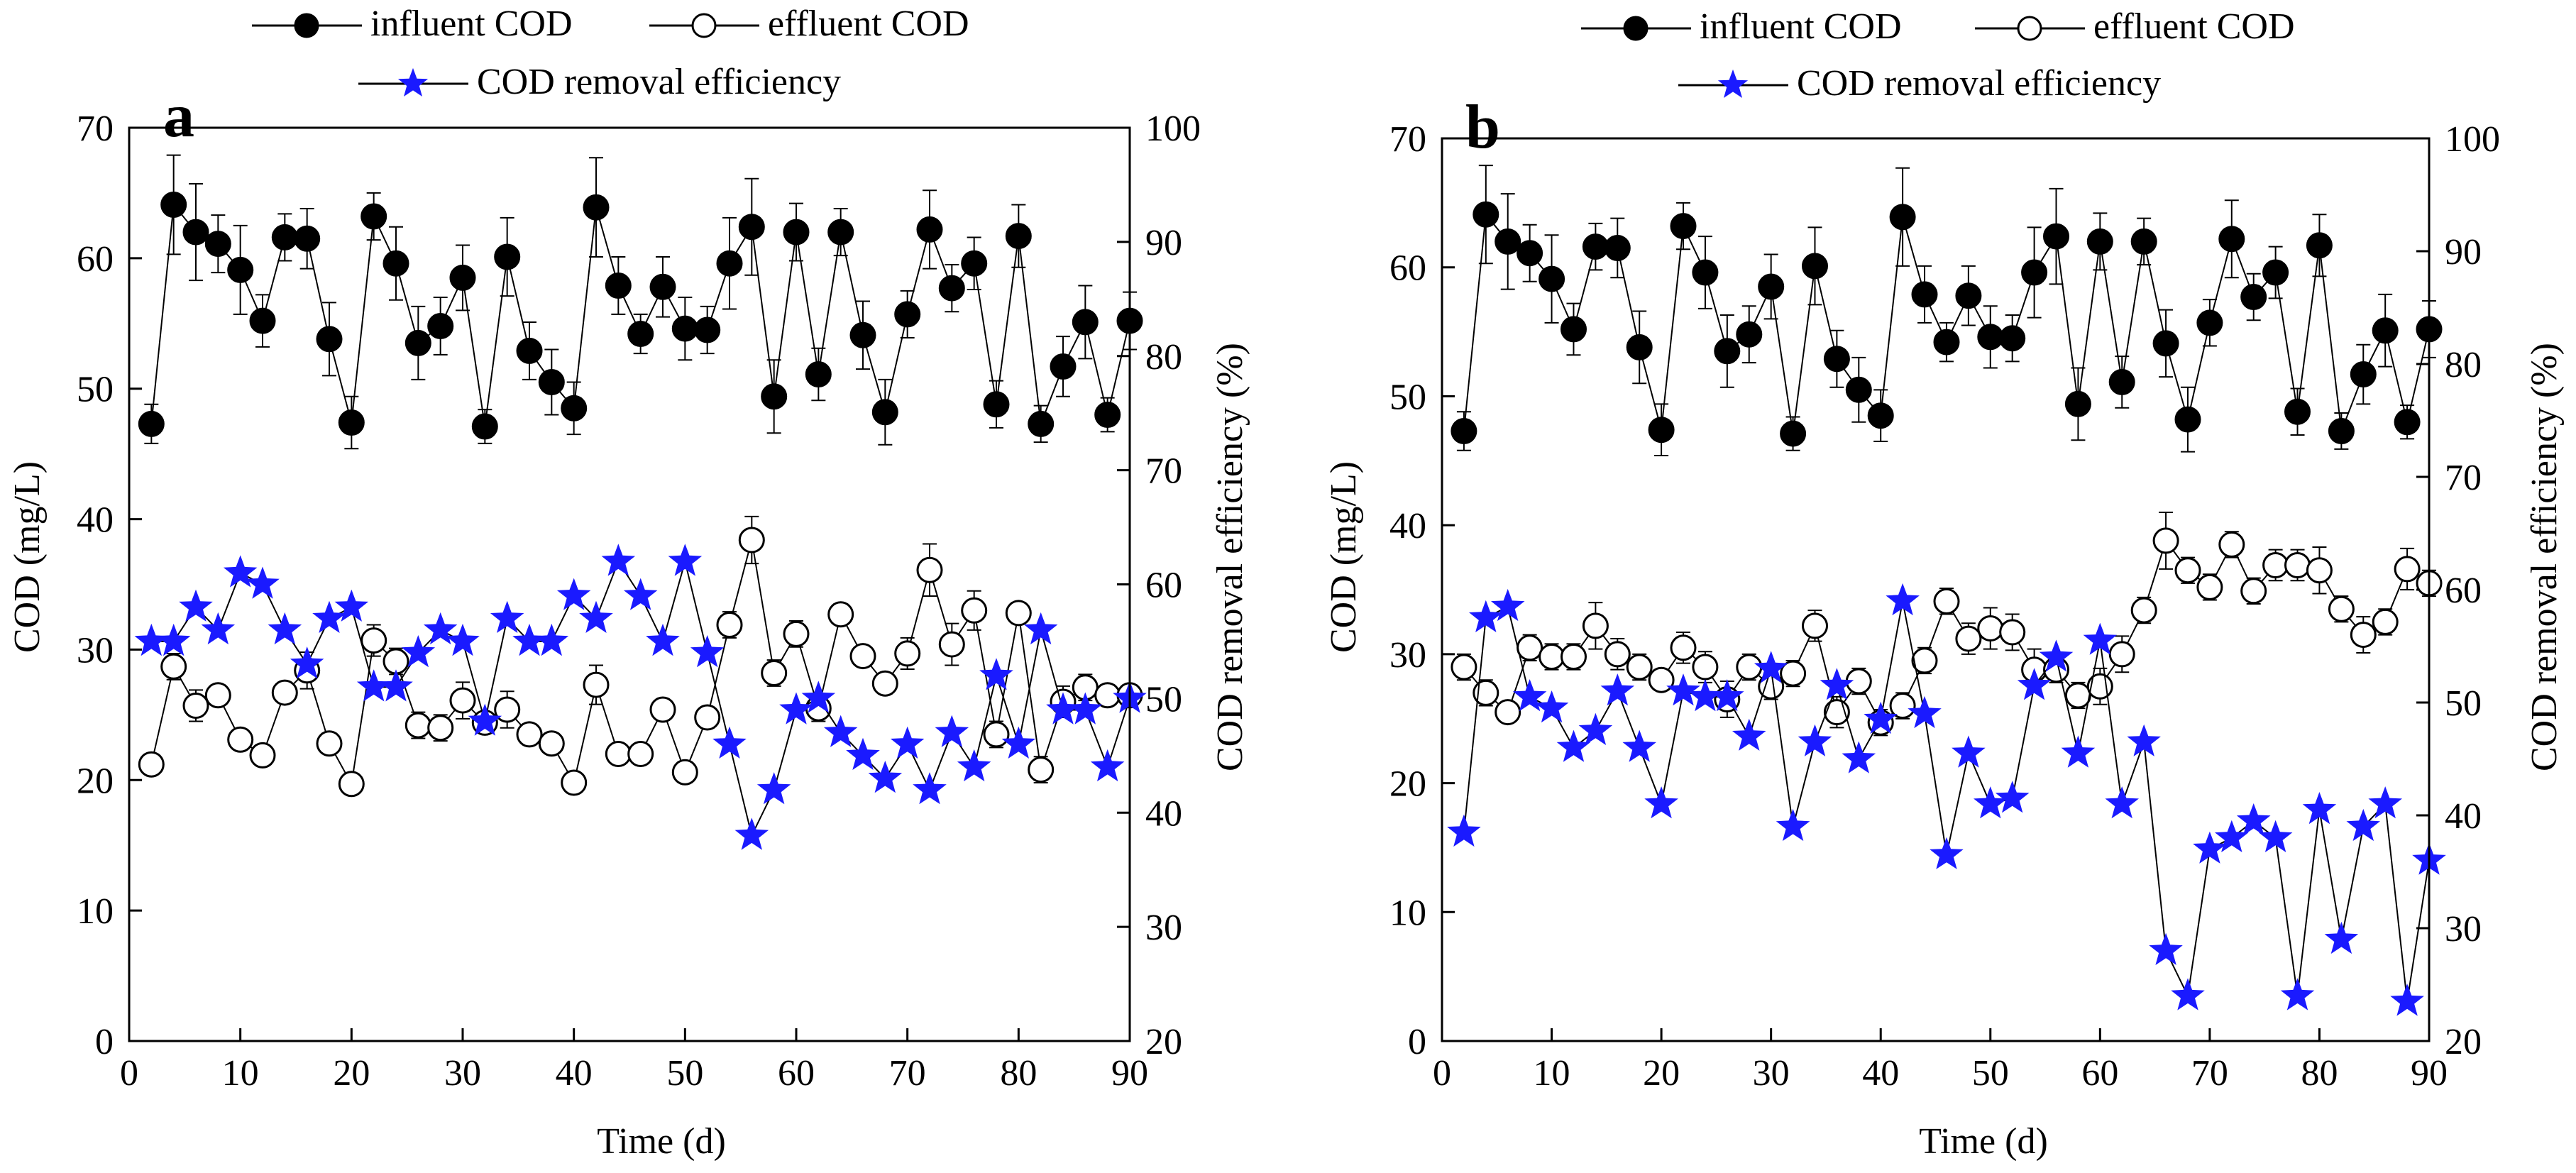 This screenshot has width=2576, height=1173. I want to click on series-effluent-cod, so click(1947, 624).